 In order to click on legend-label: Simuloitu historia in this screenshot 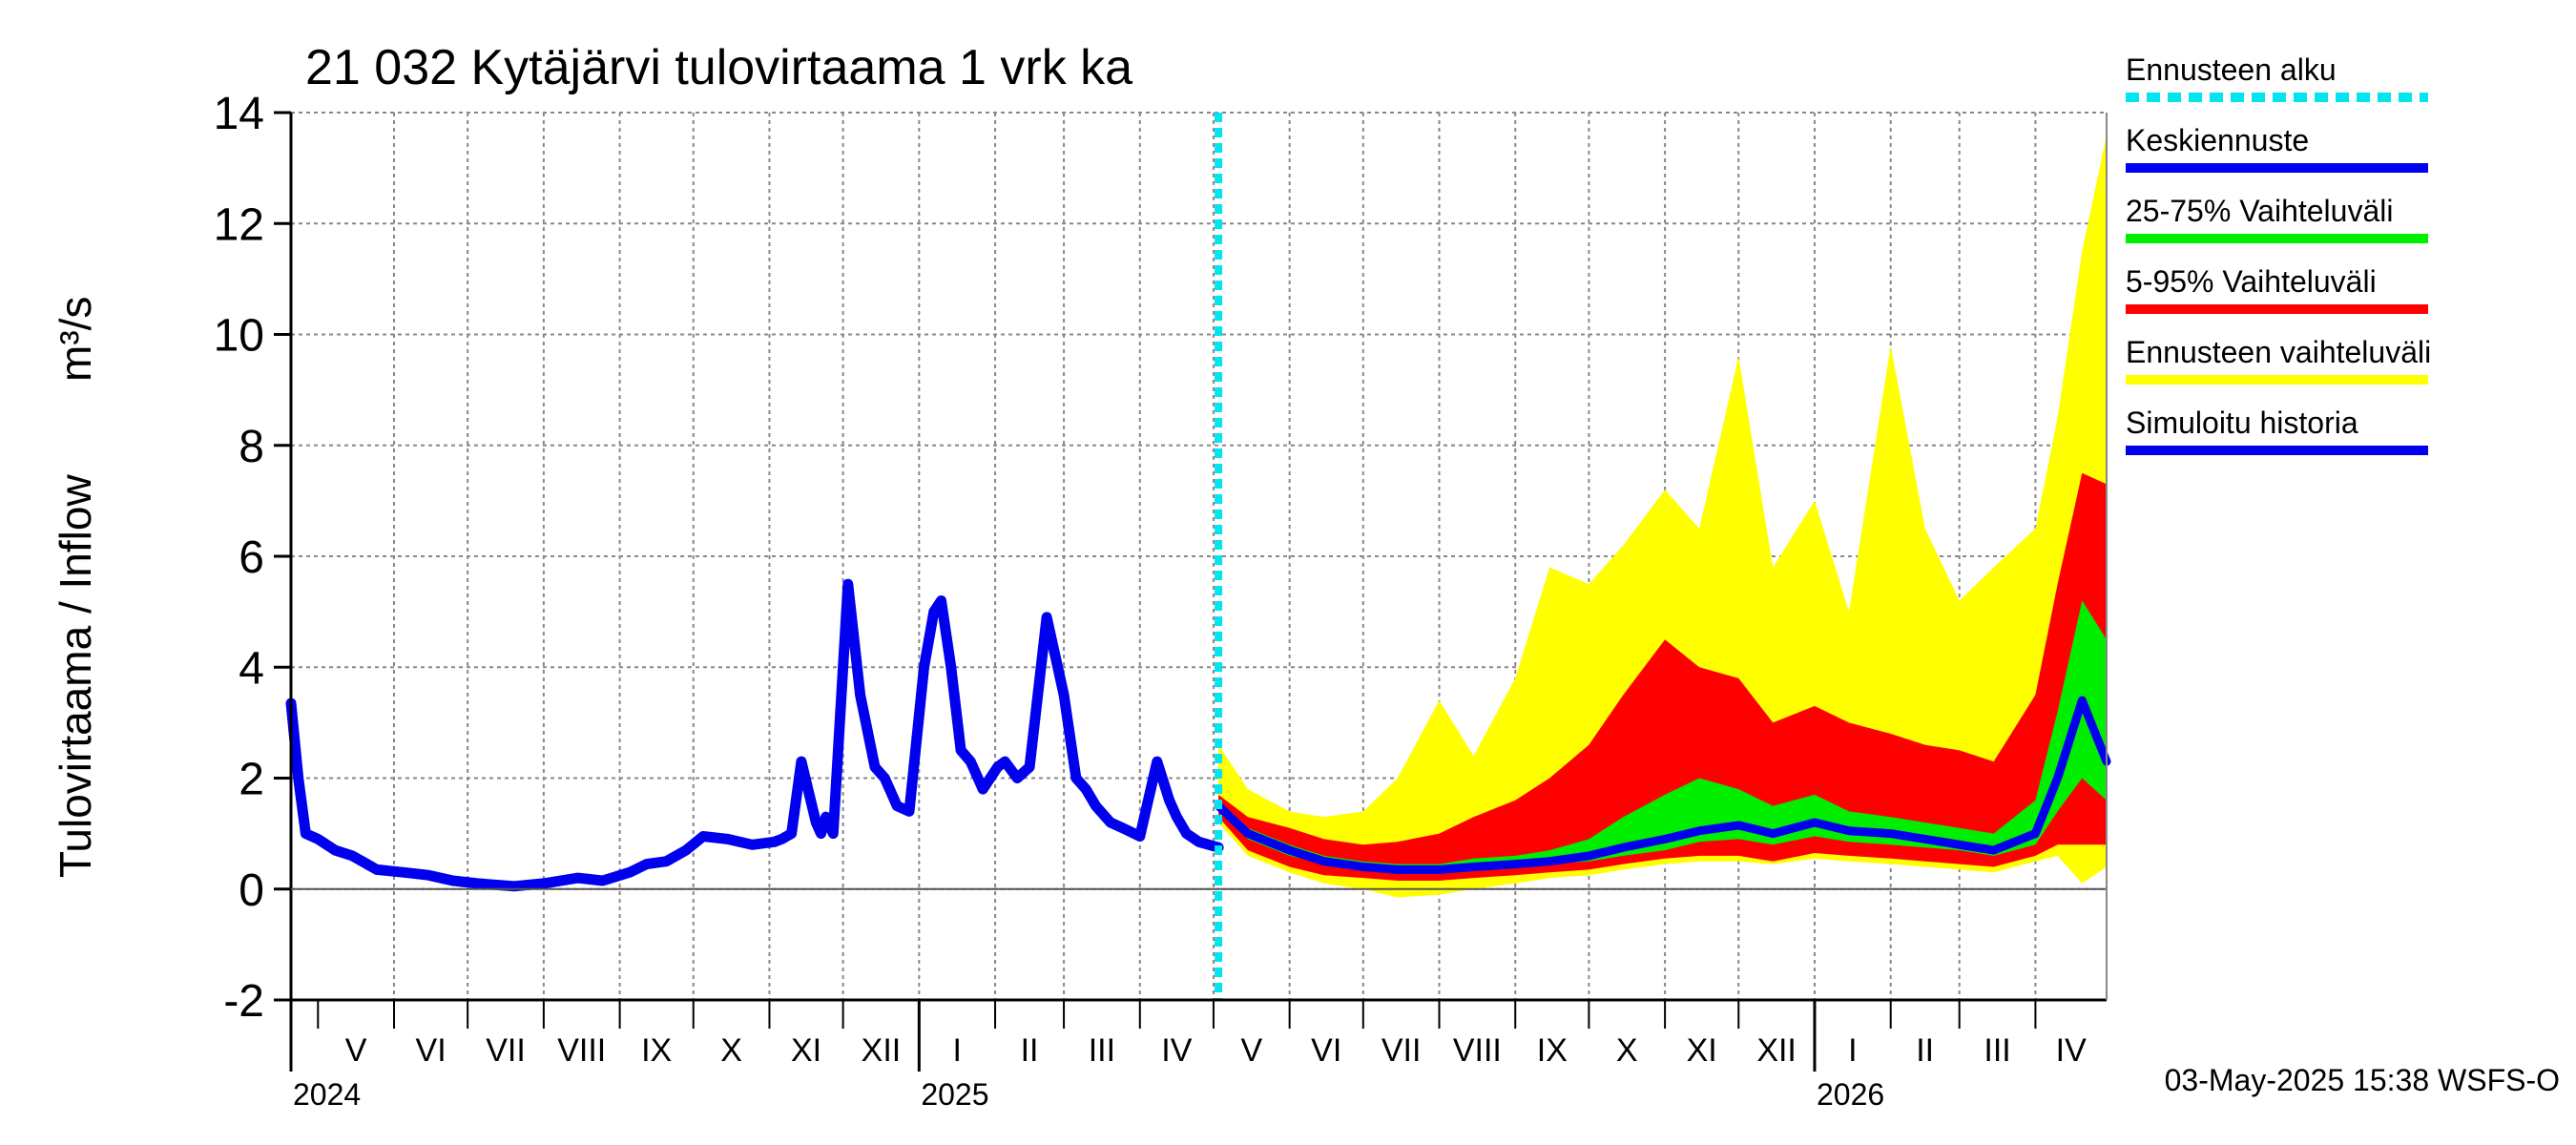, I will do `click(2242, 423)`.